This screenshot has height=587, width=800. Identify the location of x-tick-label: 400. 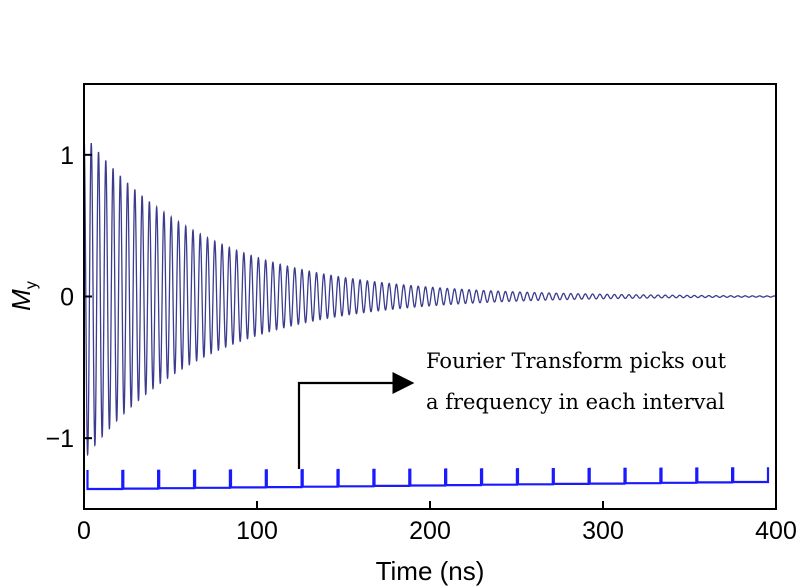
(776, 531).